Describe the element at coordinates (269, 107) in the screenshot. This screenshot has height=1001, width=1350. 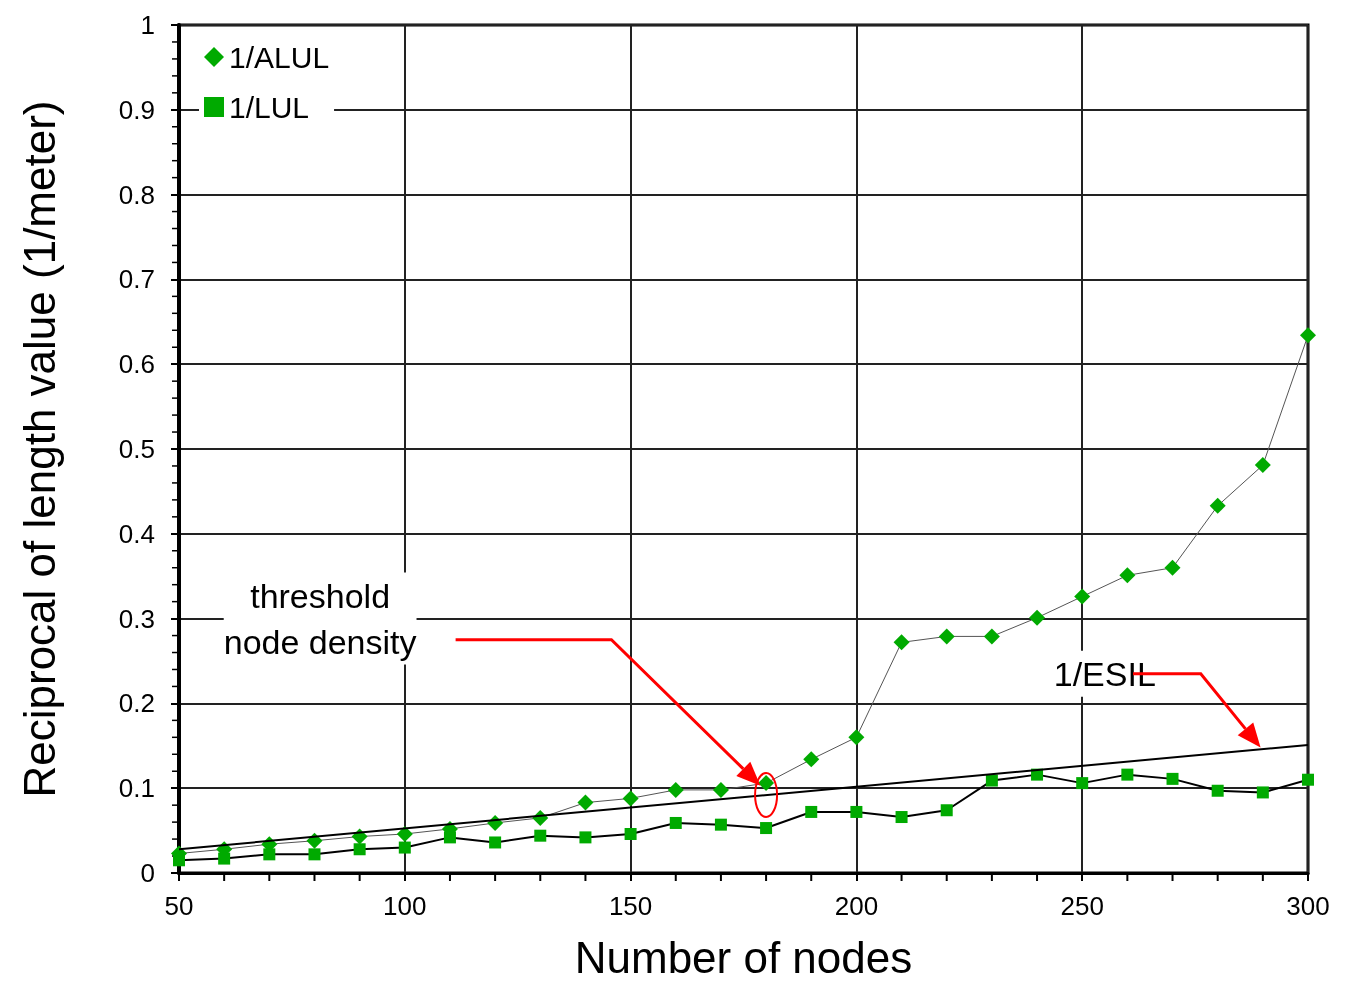
I see `legend-label: 1/LUL` at that location.